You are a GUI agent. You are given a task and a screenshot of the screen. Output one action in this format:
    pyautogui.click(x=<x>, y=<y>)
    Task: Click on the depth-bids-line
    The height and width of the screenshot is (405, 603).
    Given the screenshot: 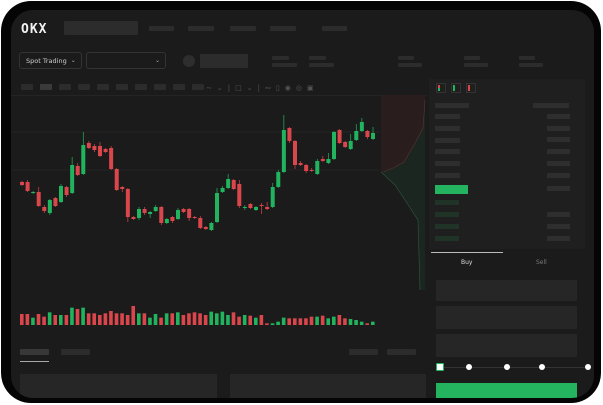 What is the action you would take?
    pyautogui.click(x=400, y=231)
    